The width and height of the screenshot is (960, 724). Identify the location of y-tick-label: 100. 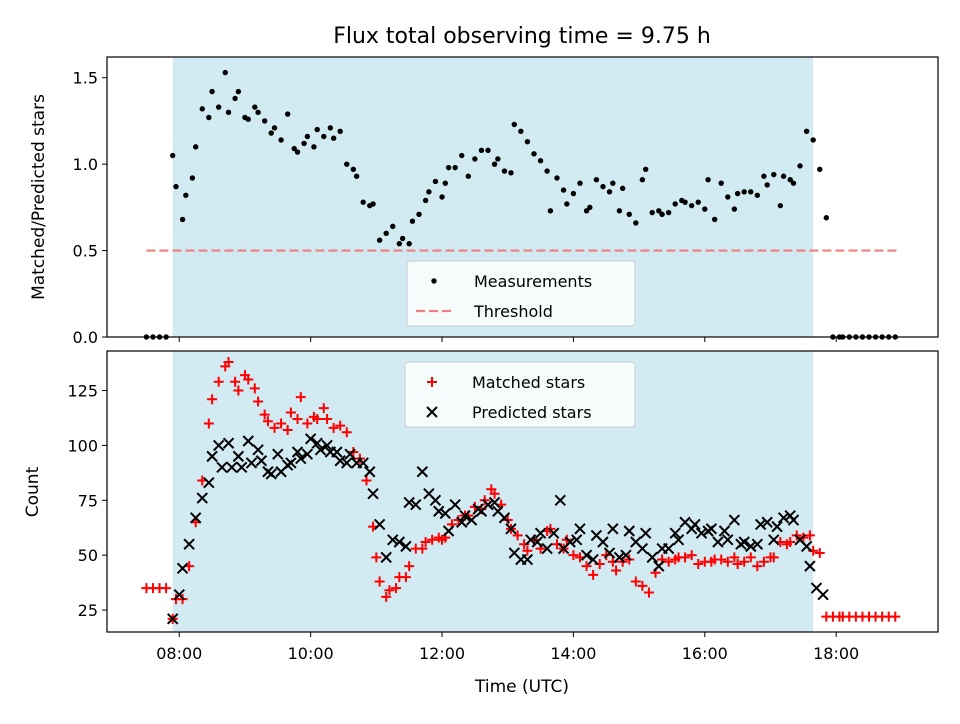
(82, 445).